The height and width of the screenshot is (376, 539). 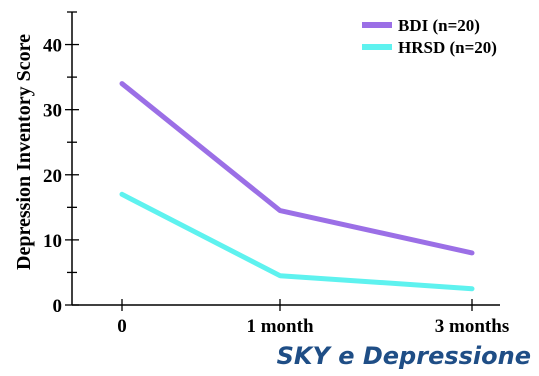 I want to click on footer-title: SKY e Depressione, so click(x=403, y=356).